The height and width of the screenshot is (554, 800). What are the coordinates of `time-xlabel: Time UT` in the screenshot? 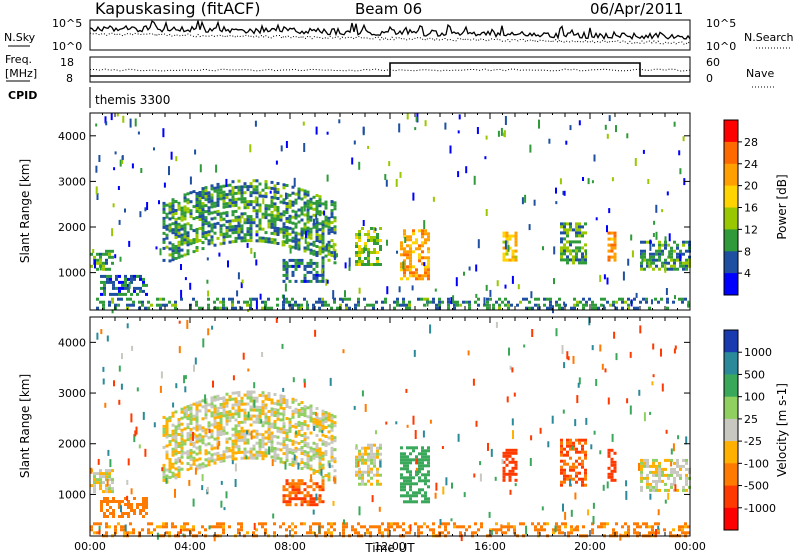 It's located at (389, 547).